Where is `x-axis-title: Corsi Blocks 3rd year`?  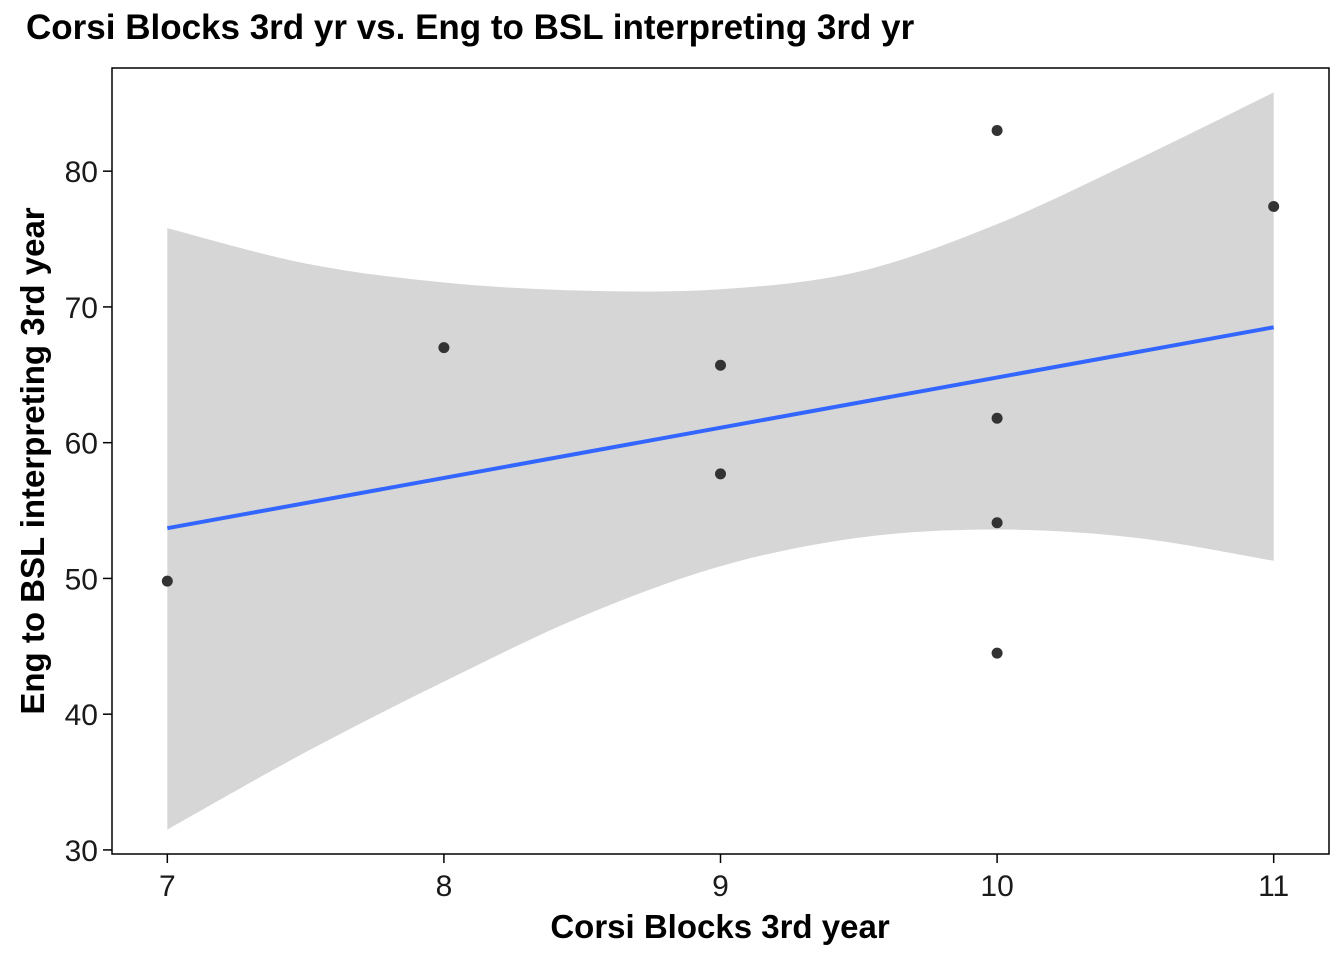
x-axis-title: Corsi Blocks 3rd year is located at coordinates (719, 926).